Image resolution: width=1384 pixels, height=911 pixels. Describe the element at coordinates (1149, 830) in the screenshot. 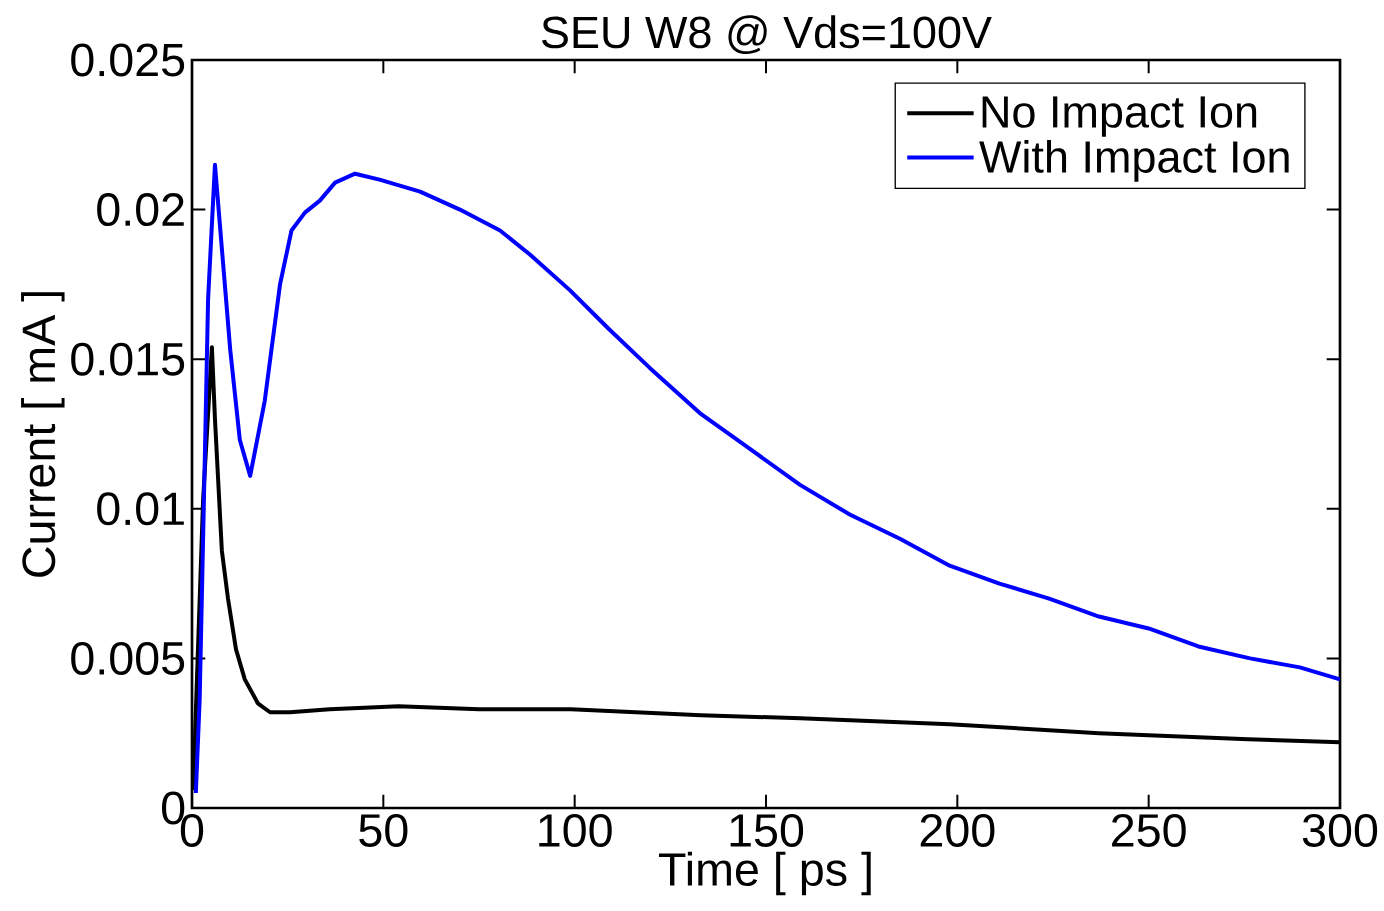

I see `x-tick-label: 250` at that location.